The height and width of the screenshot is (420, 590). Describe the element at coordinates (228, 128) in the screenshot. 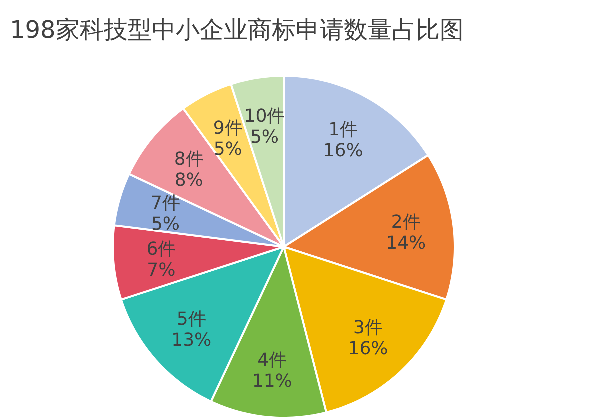

I see `slice-label: 9件` at that location.